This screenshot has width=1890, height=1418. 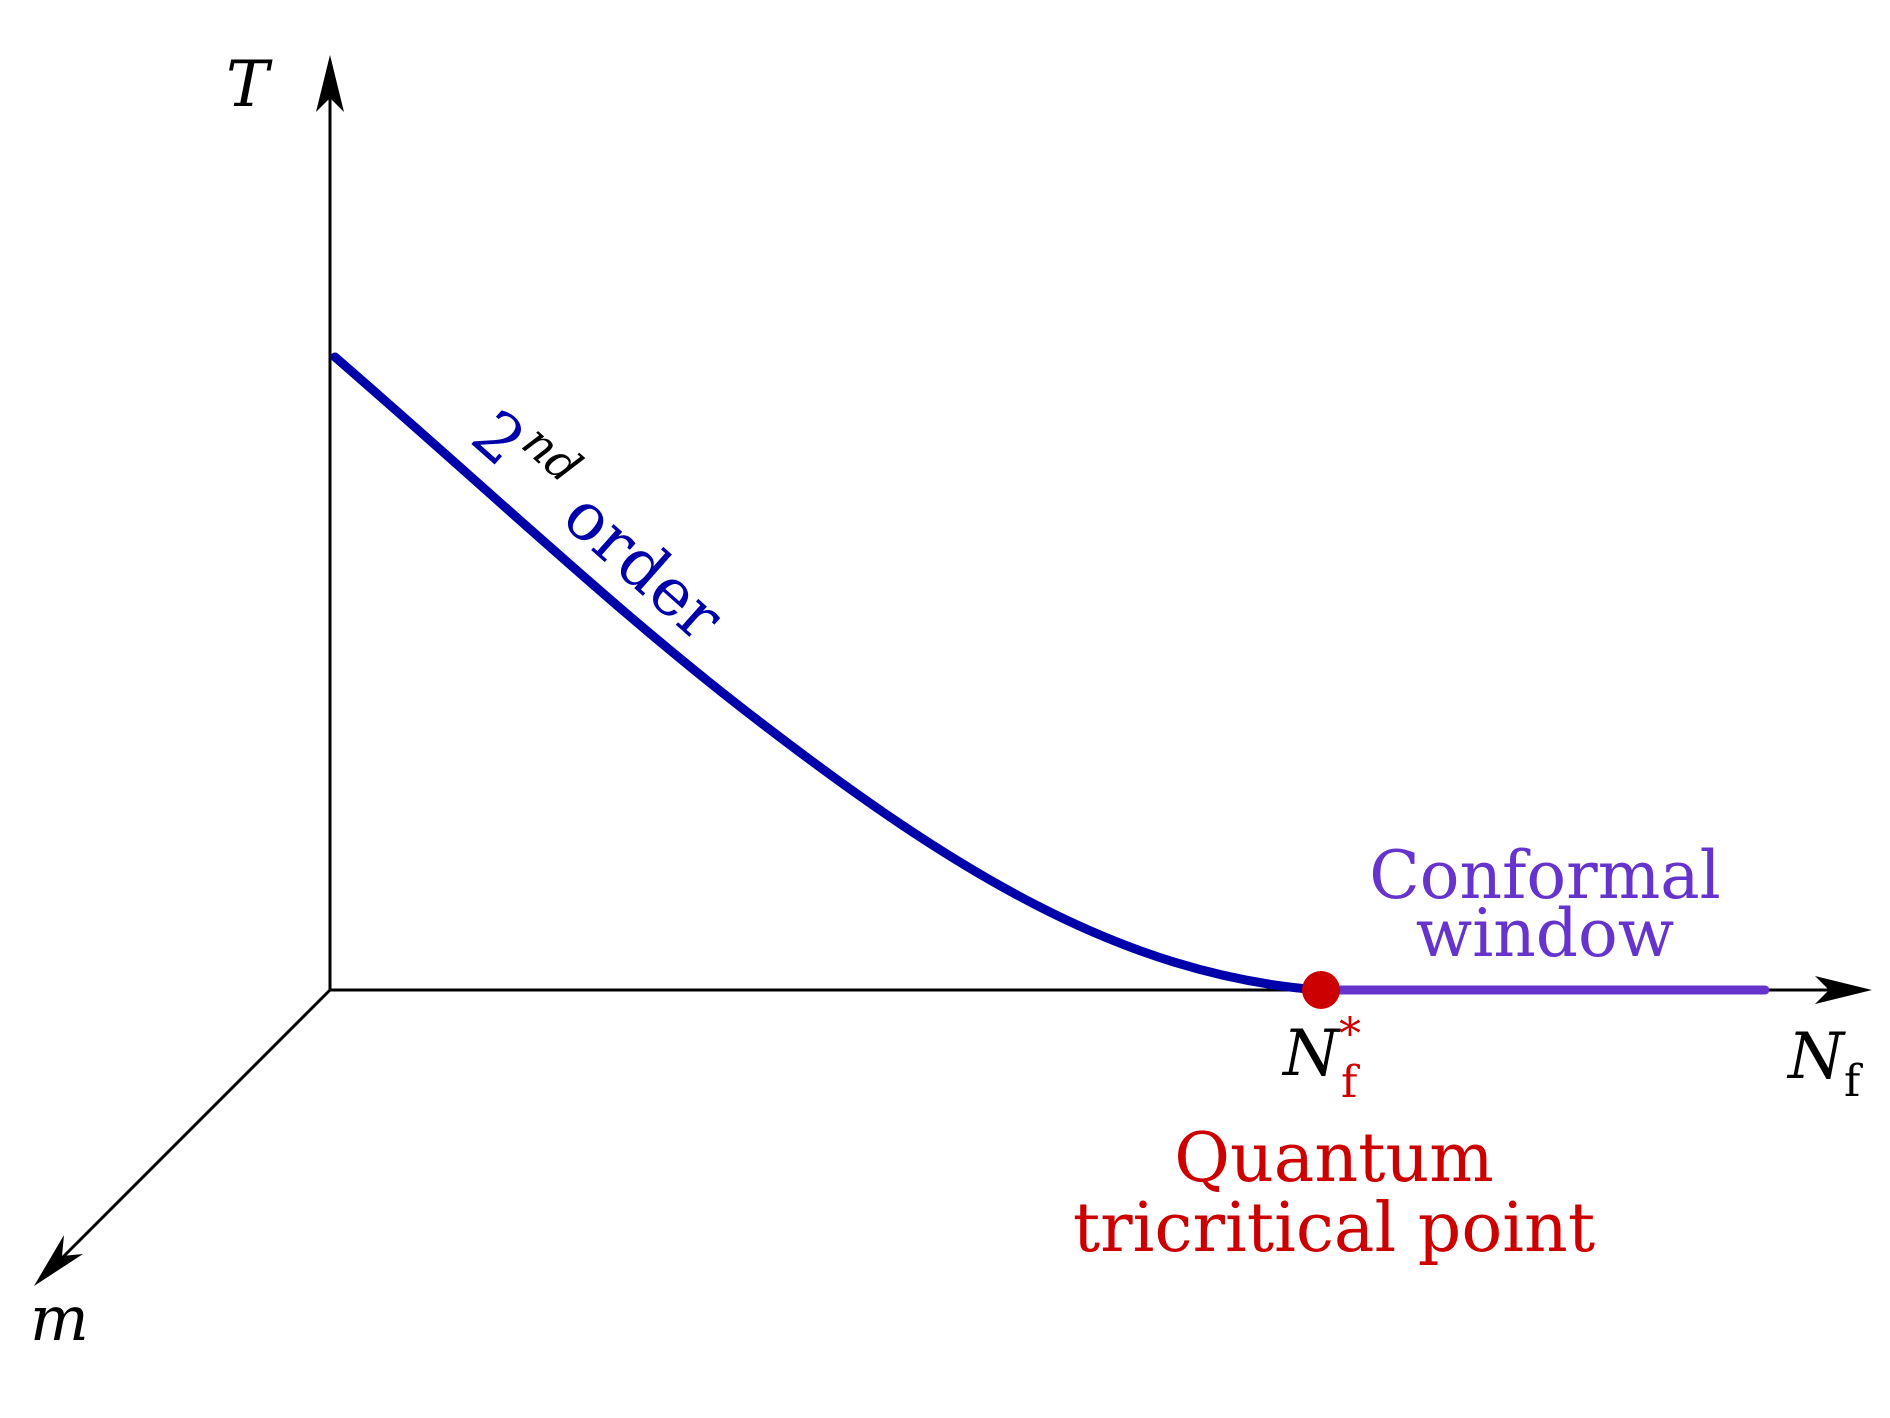 I want to click on second-order-label-group: 2nd order, so click(x=601, y=521).